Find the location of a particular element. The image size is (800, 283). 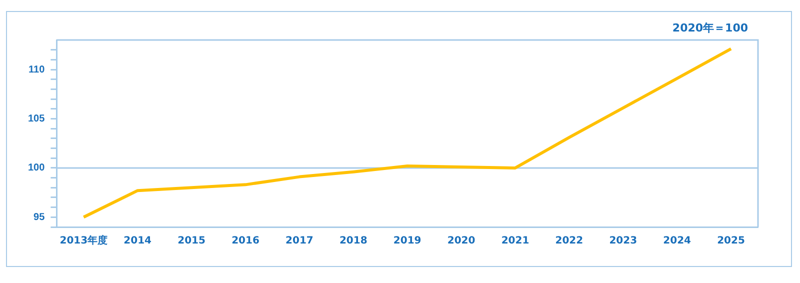

x-tick-label: 2023 is located at coordinates (623, 241).